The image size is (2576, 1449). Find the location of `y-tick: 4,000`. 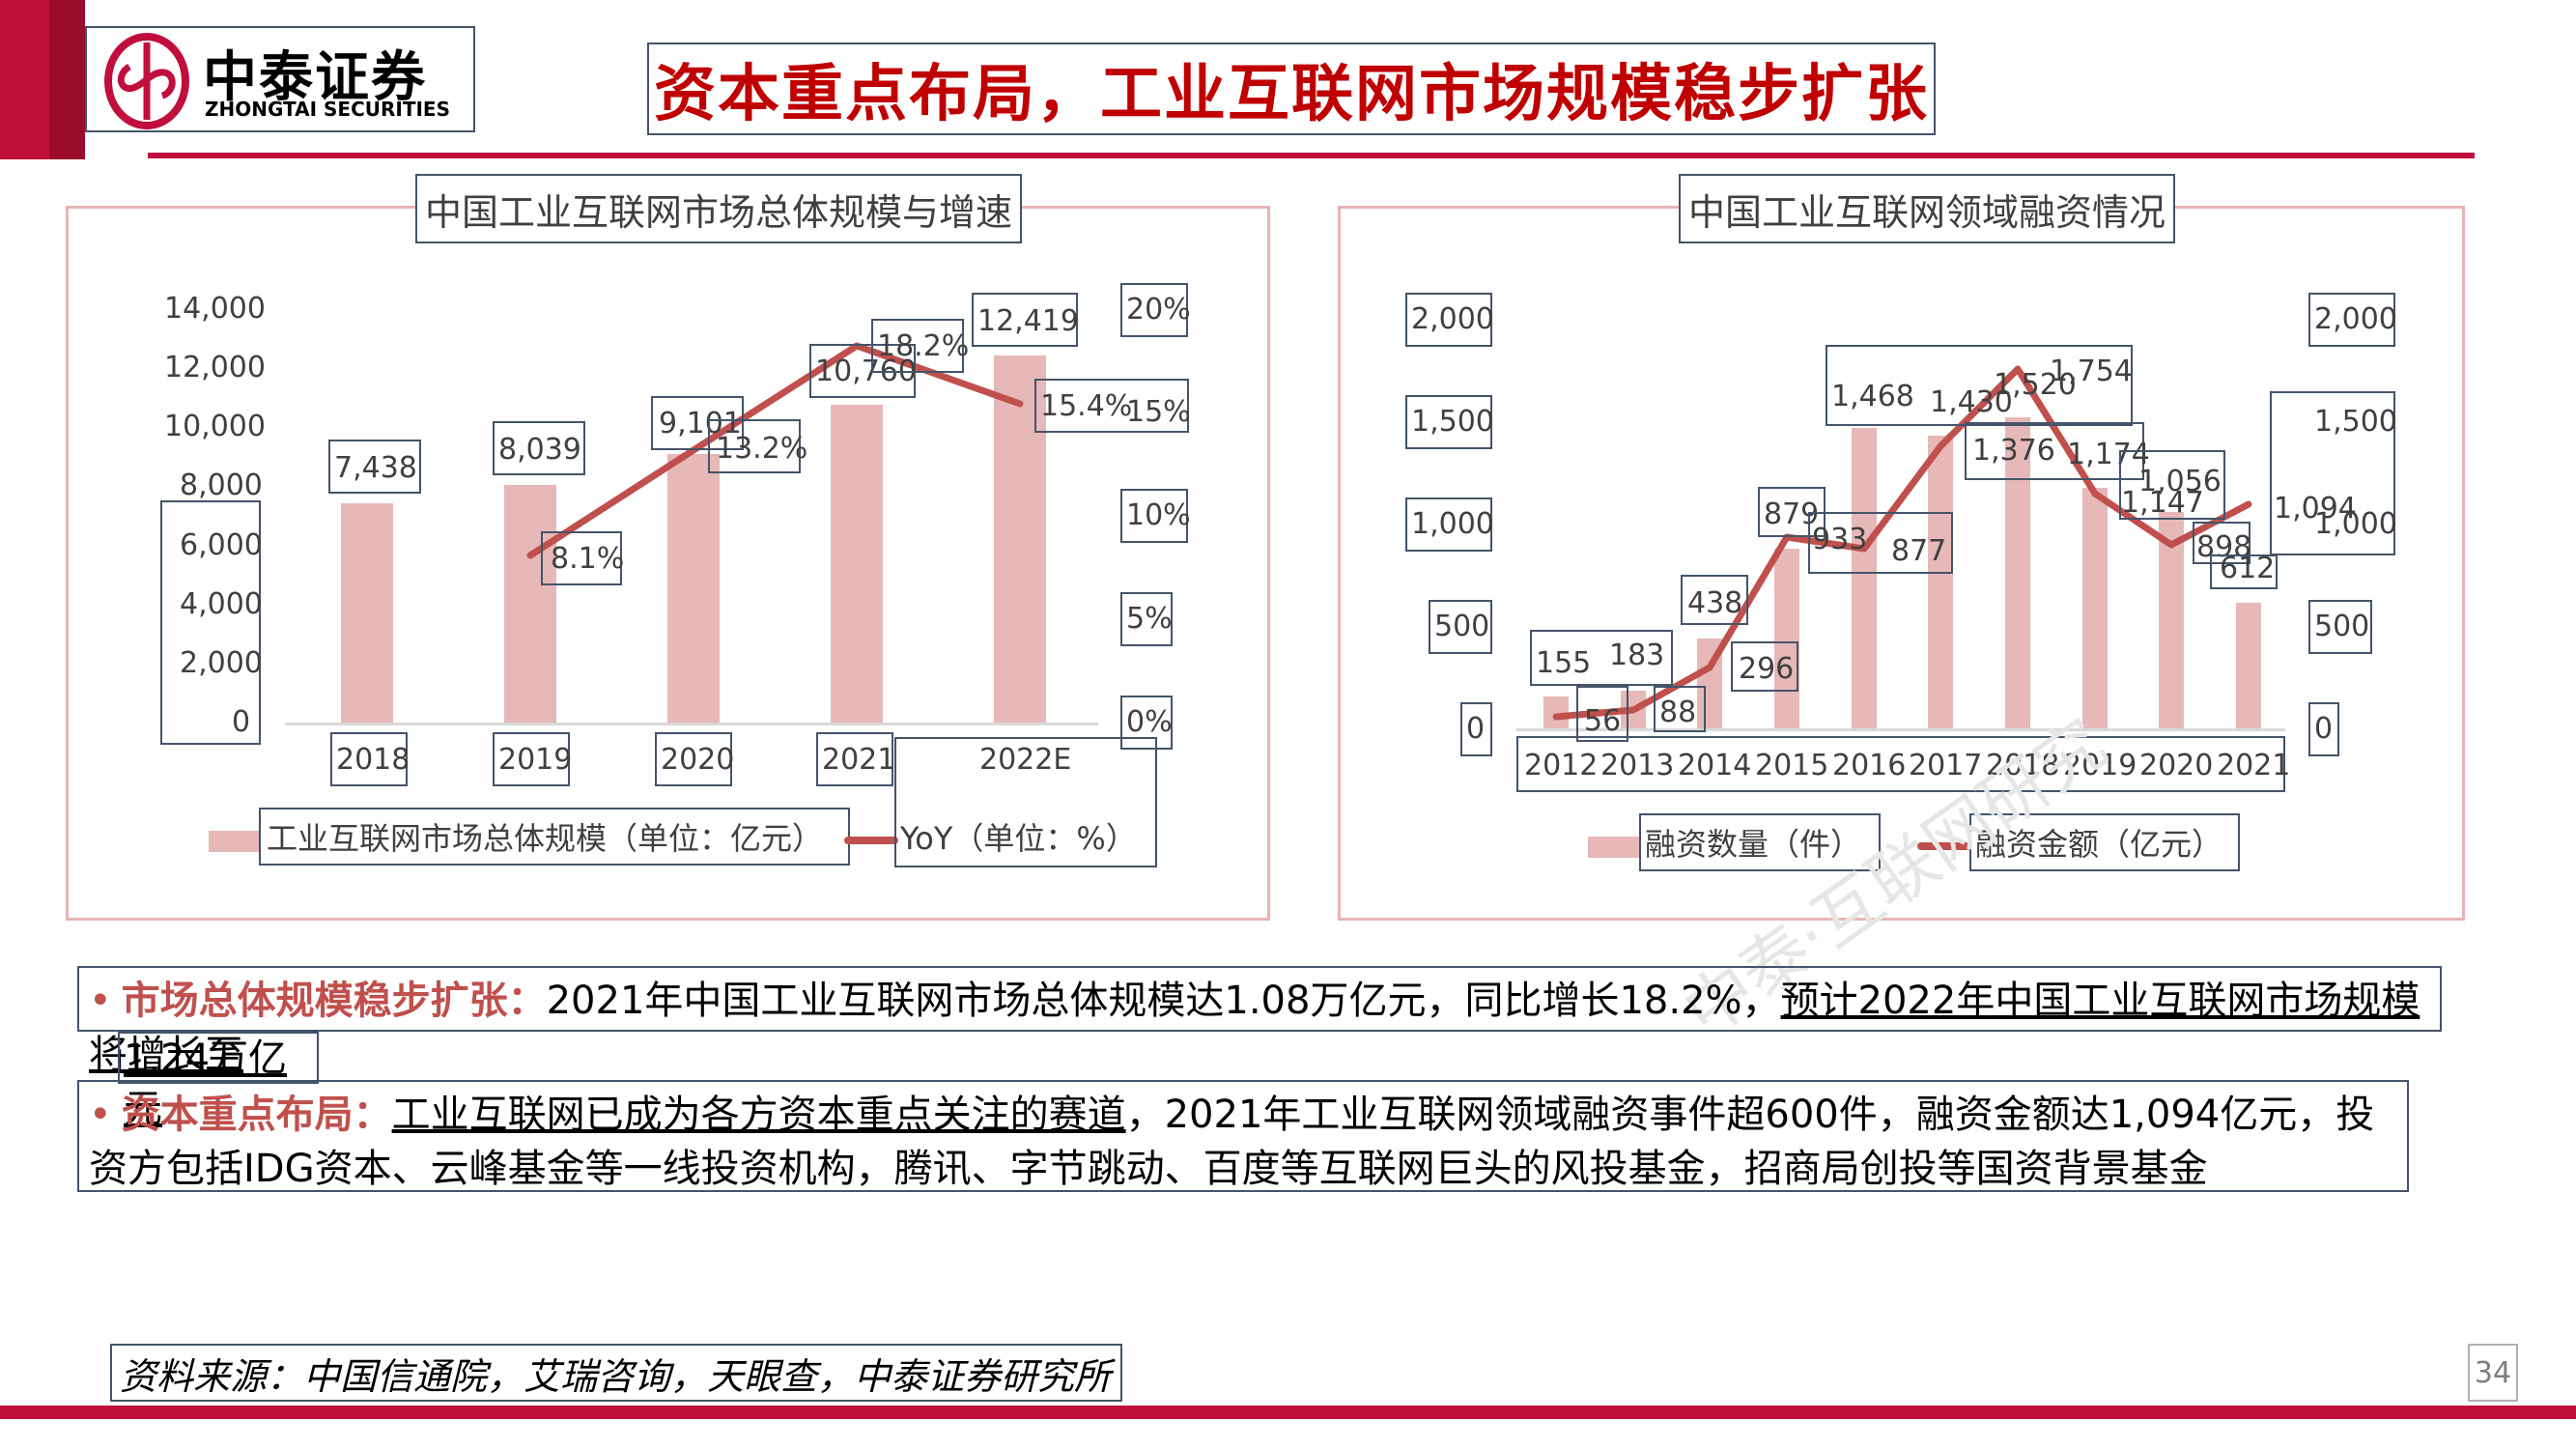

y-tick: 4,000 is located at coordinates (221, 604).